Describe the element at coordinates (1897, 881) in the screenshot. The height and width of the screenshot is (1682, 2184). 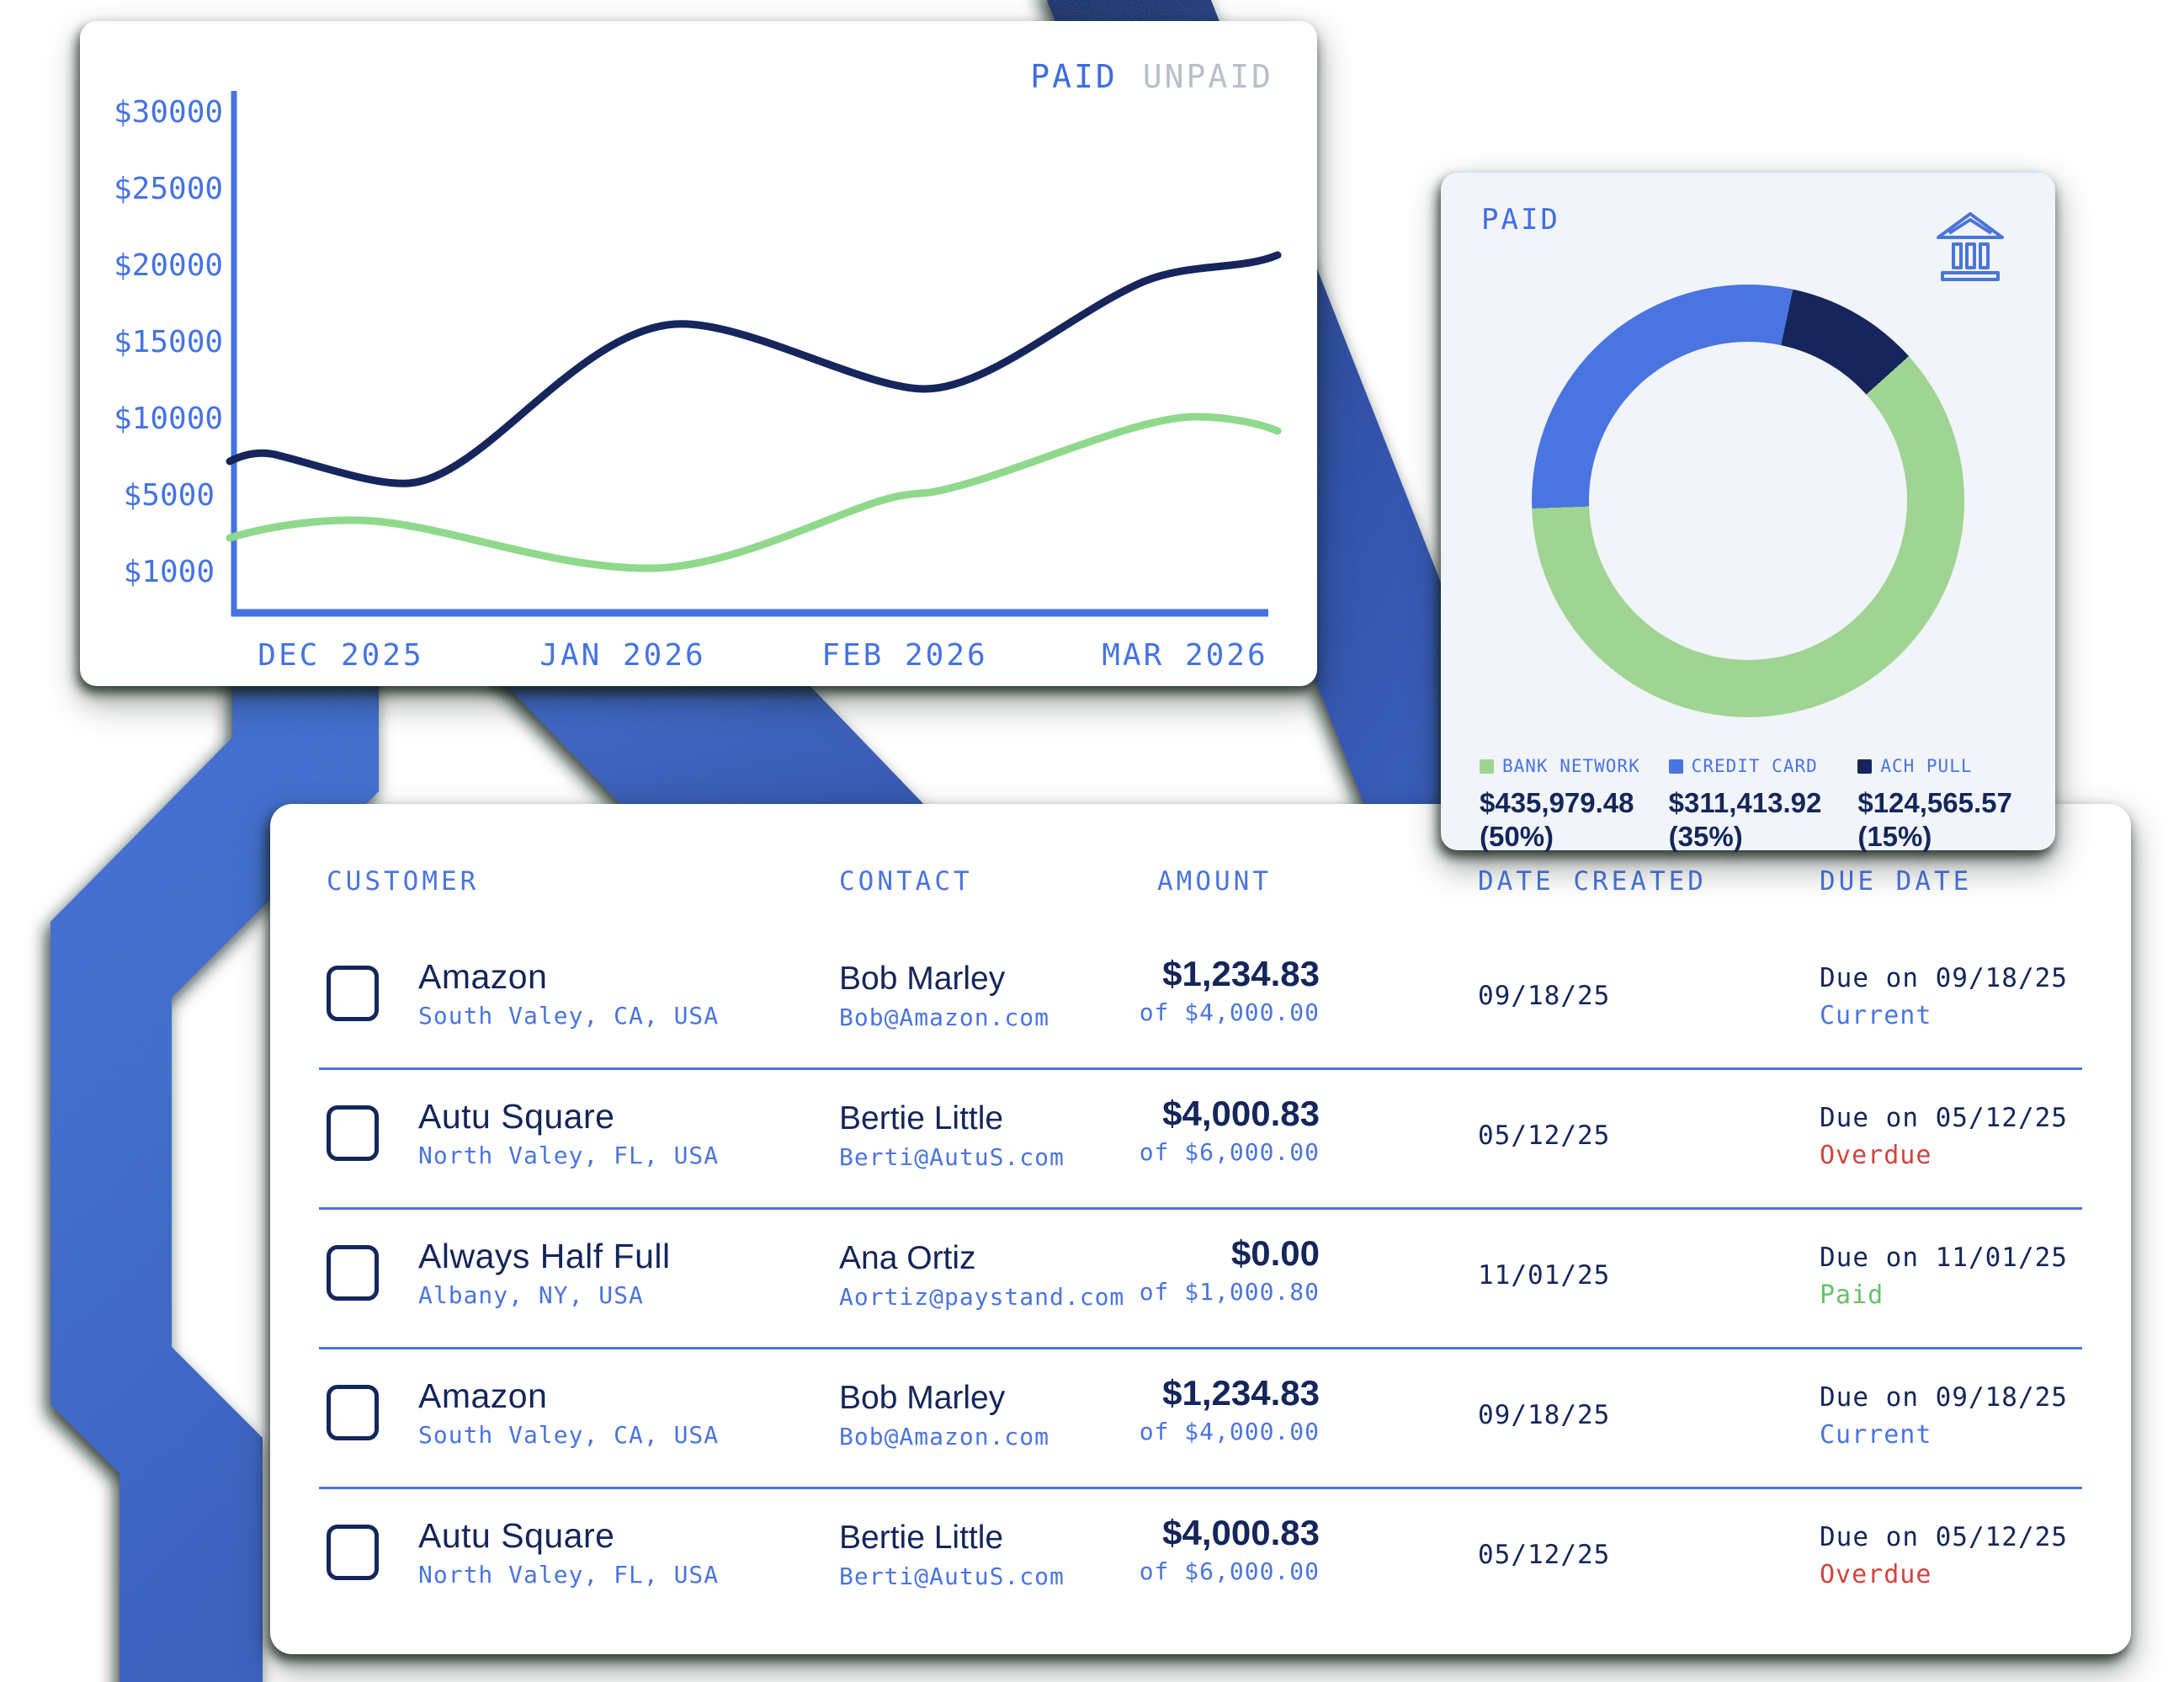
I see `column-header-due-date: DUE DATE` at that location.